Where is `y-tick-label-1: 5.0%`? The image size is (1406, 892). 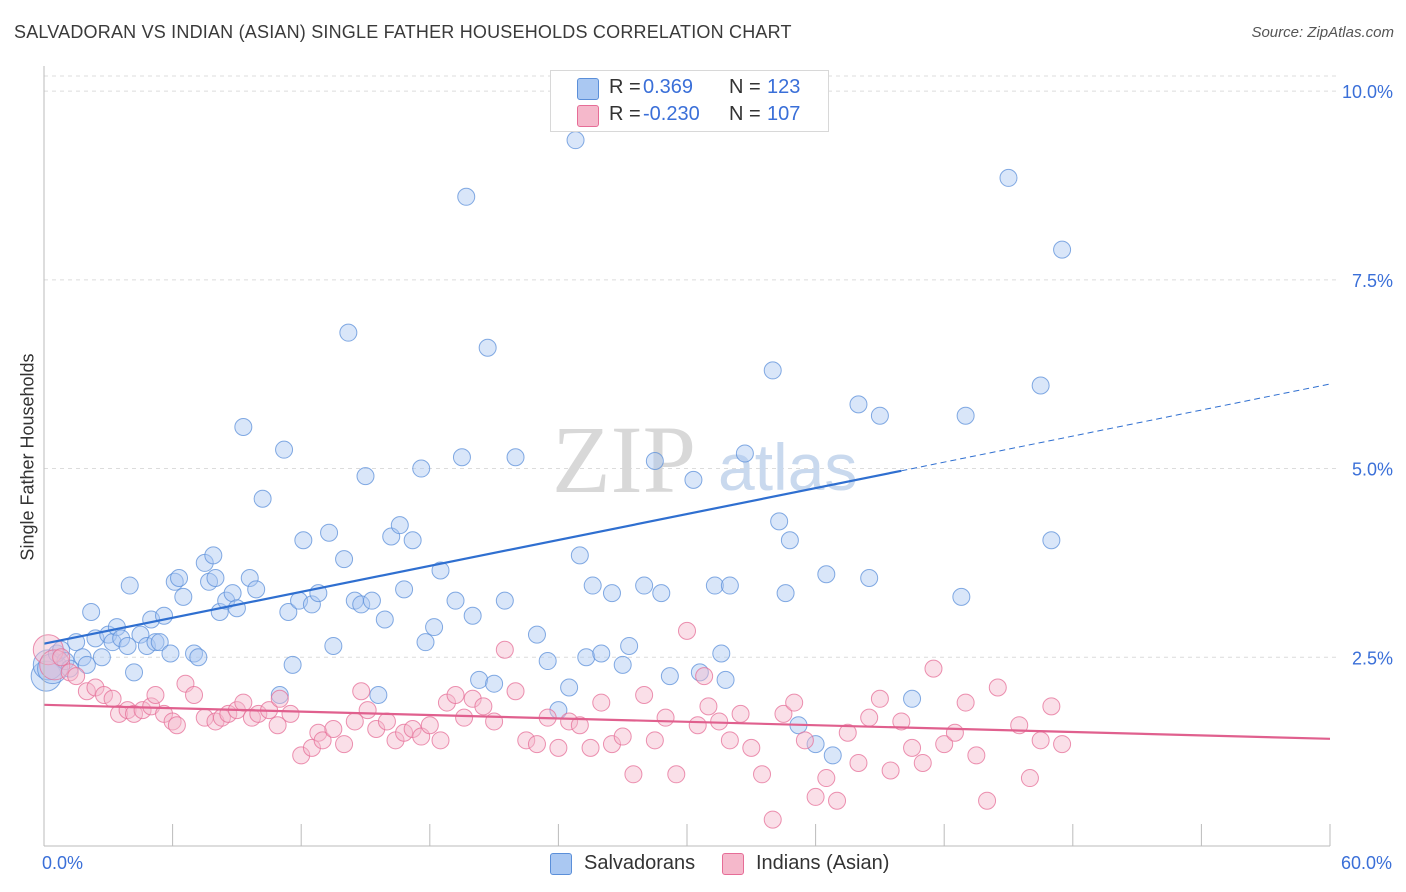 y-tick-label-1: 5.0% is located at coordinates (1372, 470).